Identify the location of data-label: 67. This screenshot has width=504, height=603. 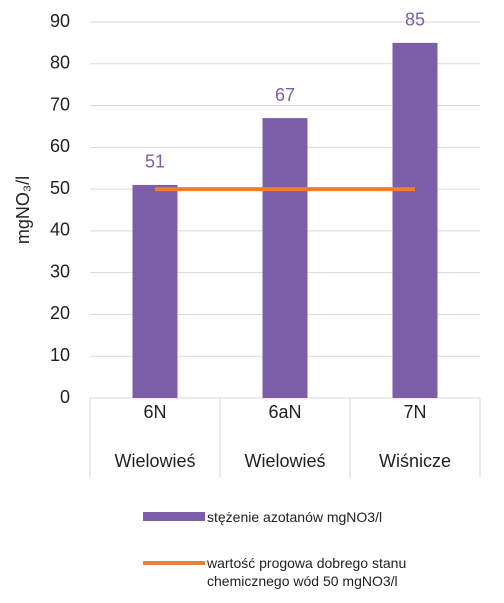
(285, 95).